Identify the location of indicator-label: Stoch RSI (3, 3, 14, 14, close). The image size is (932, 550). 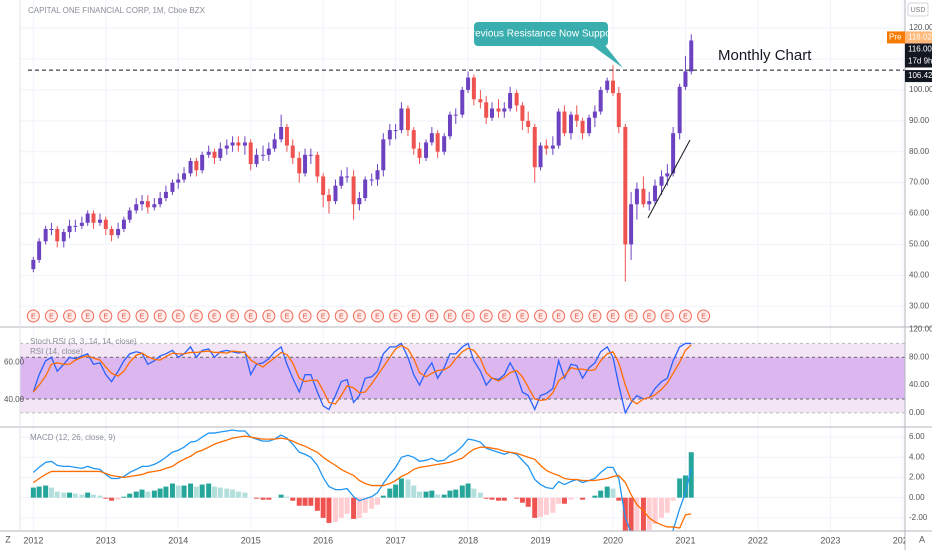
(83, 341).